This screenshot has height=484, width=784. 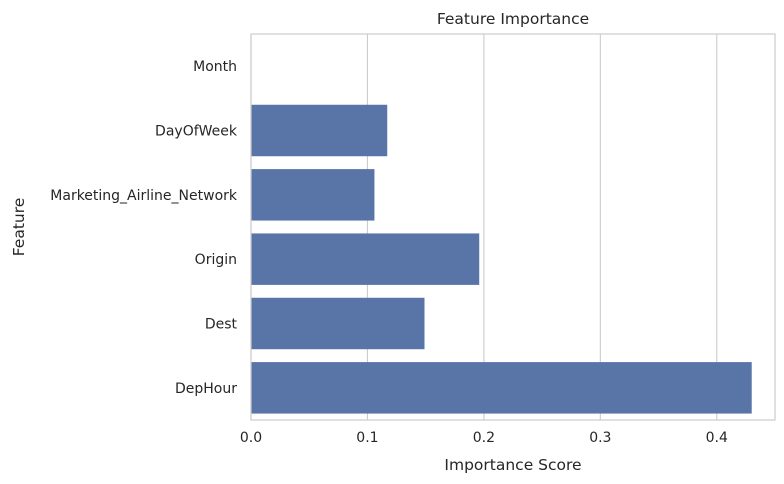 I want to click on x-tick-label: 0.1, so click(x=367, y=438).